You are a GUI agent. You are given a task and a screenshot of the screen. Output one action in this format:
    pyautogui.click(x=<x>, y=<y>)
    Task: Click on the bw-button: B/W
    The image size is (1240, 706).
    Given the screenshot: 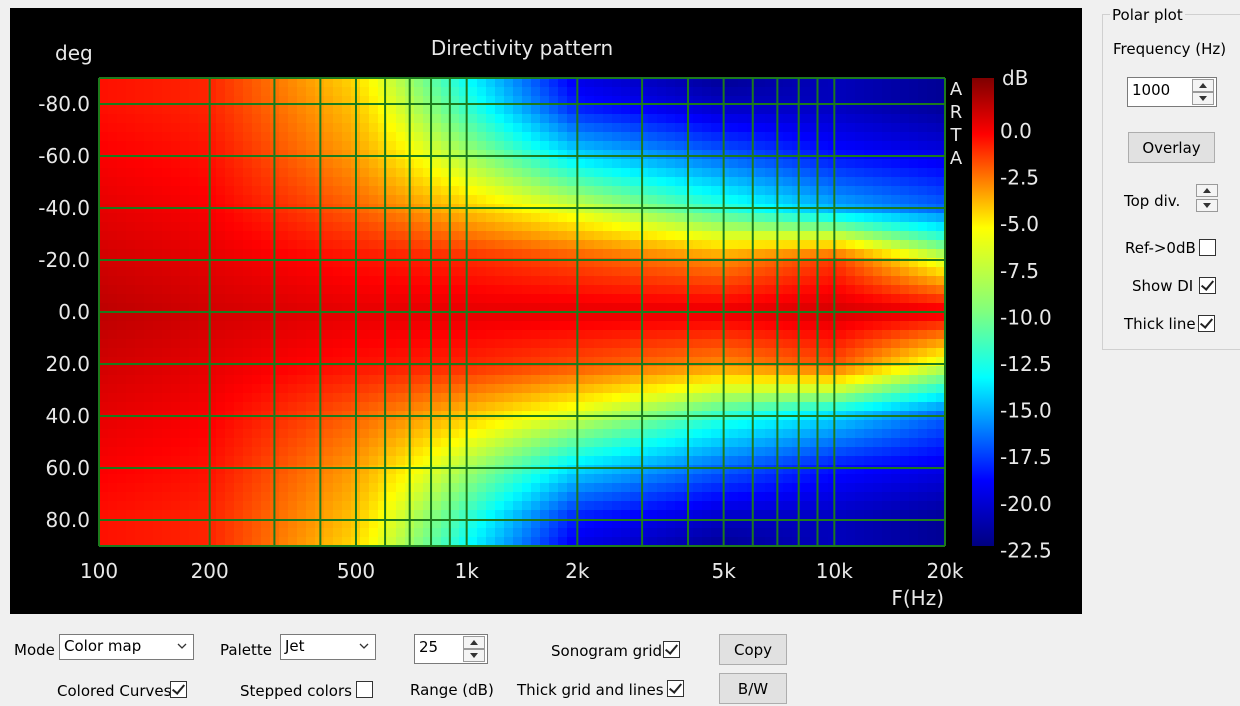 What is the action you would take?
    pyautogui.click(x=753, y=688)
    